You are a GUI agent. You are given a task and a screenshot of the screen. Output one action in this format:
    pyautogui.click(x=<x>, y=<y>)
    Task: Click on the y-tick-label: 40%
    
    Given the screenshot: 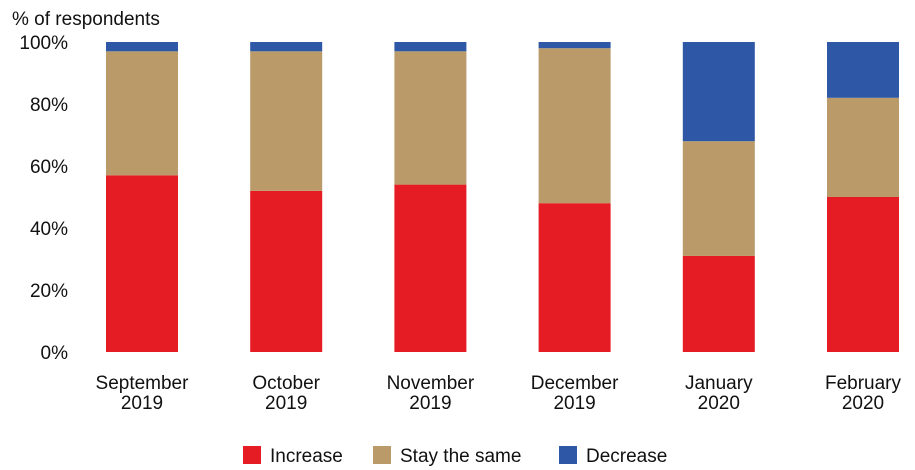 What is the action you would take?
    pyautogui.click(x=49, y=229)
    